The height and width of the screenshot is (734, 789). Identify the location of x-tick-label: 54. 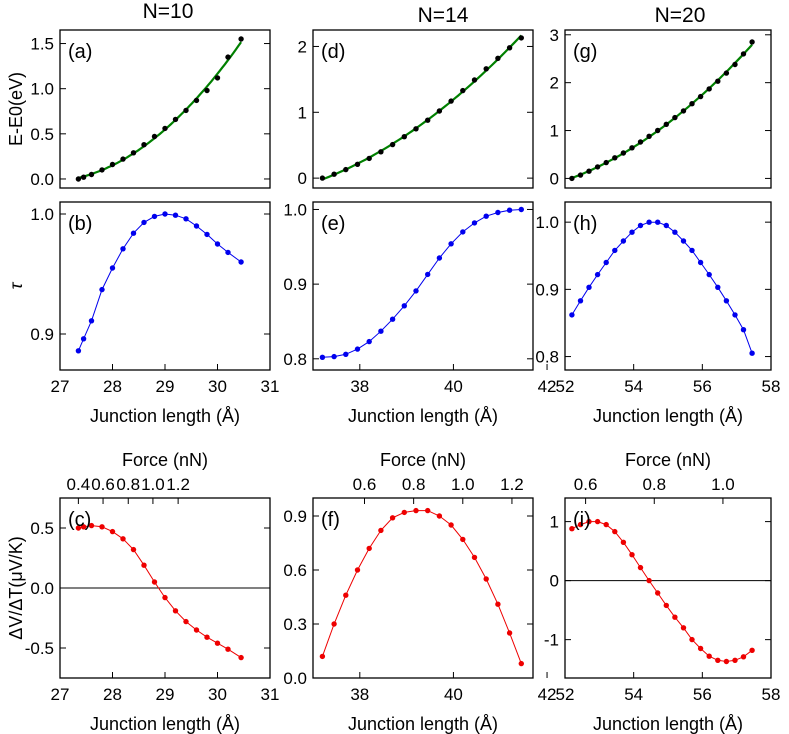
(633, 694).